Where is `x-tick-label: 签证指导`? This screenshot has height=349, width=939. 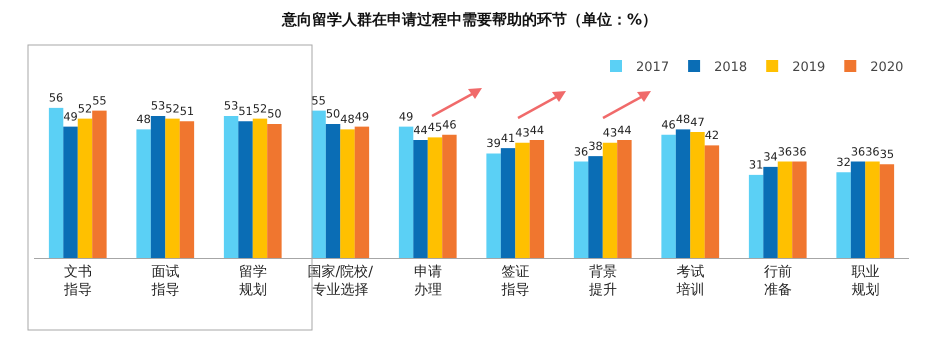
x-tick-label: 签证指导 is located at coordinates (515, 281).